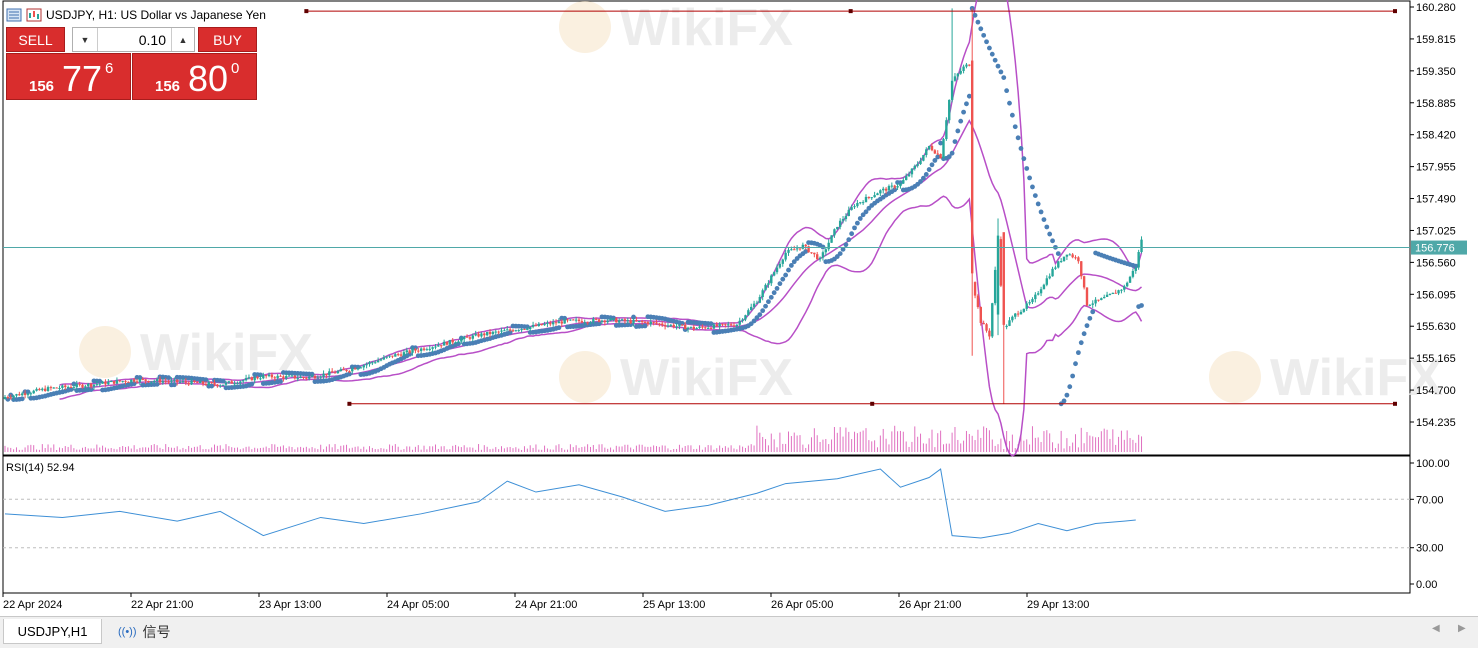 This screenshot has width=1478, height=648. Describe the element at coordinates (34, 15) in the screenshot. I see `chart-settings-icon` at that location.